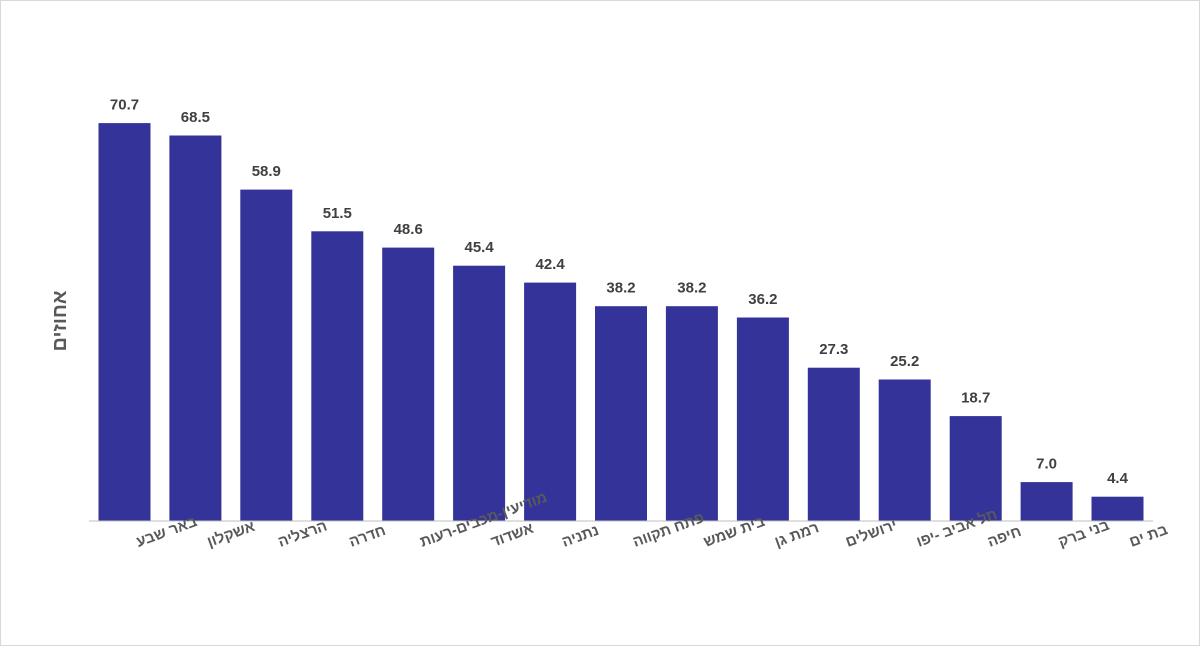  What do you see at coordinates (1118, 478) in the screenshot?
I see `data-label-15: 4.4` at bounding box center [1118, 478].